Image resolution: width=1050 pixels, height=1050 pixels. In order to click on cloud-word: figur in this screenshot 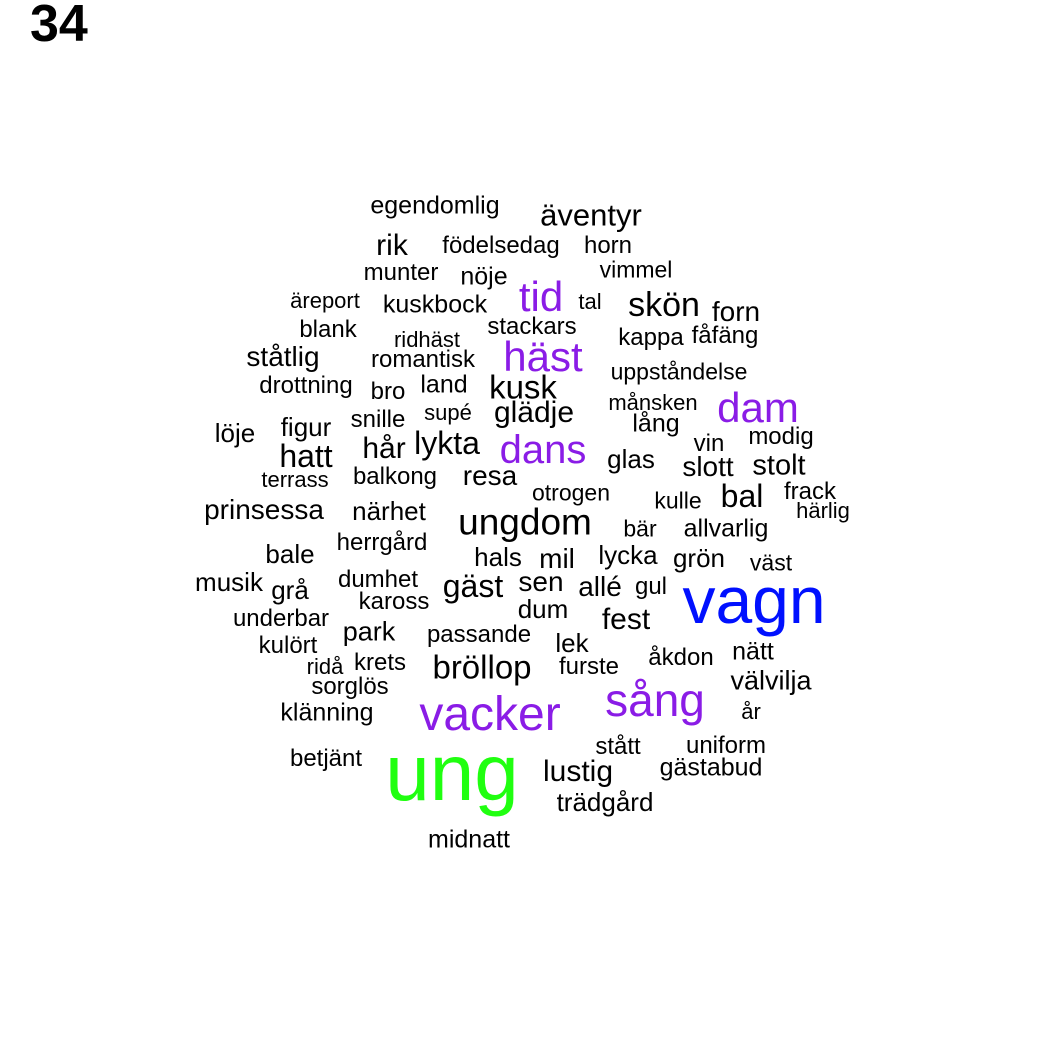, I will do `click(306, 427)`.